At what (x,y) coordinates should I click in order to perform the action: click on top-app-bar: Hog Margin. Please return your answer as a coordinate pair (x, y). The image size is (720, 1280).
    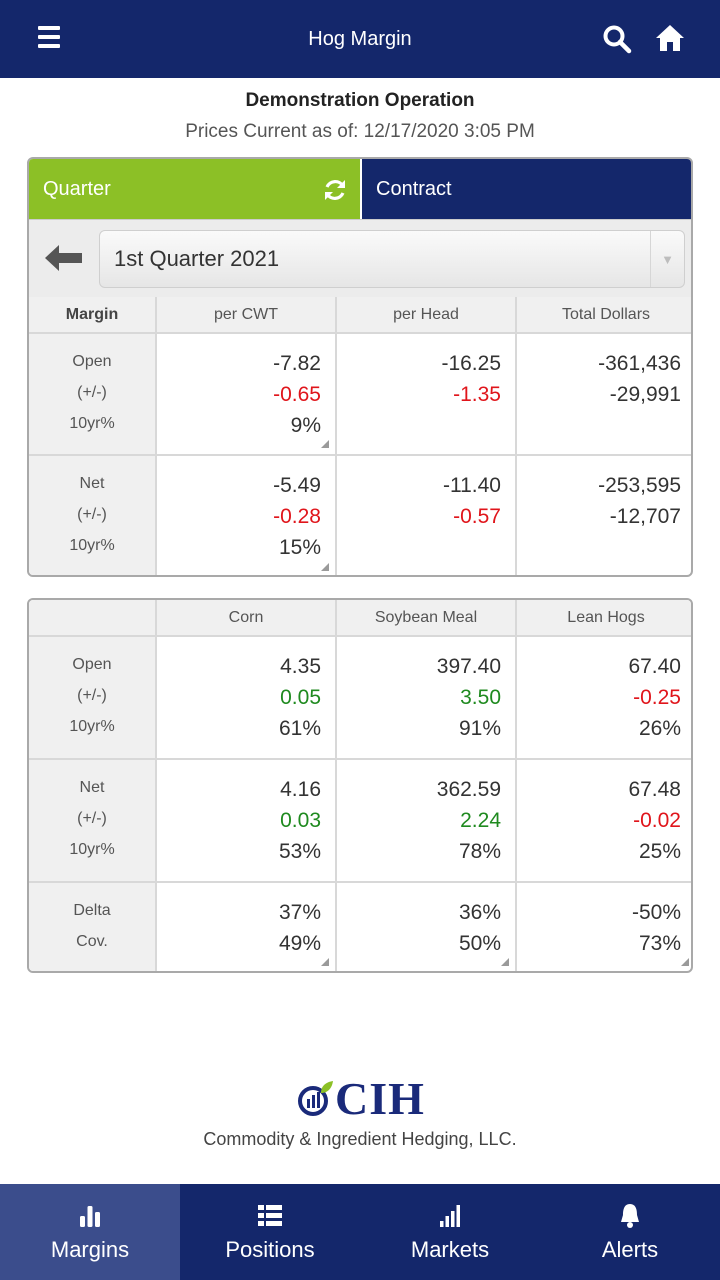
    Looking at the image, I should click on (360, 39).